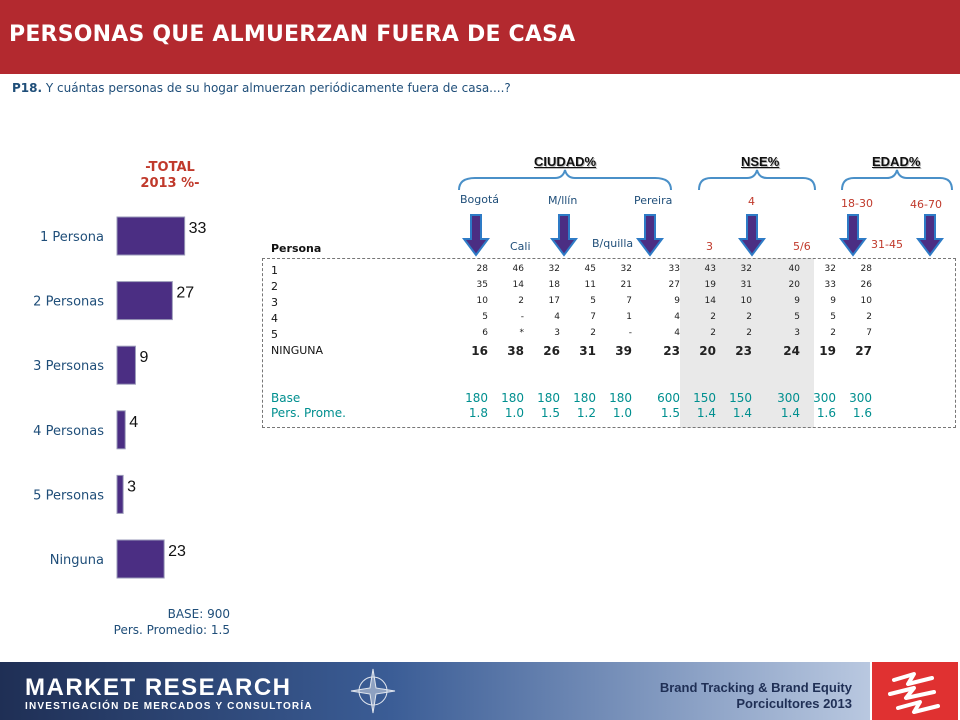 Image resolution: width=960 pixels, height=720 pixels. What do you see at coordinates (68, 302) in the screenshot?
I see `bar-category-label: 2 Personas` at bounding box center [68, 302].